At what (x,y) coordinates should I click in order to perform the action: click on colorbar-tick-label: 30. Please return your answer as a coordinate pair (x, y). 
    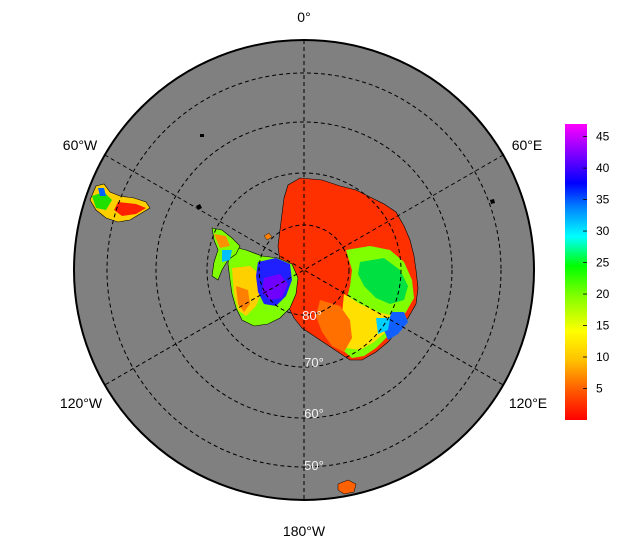
    Looking at the image, I should click on (603, 231).